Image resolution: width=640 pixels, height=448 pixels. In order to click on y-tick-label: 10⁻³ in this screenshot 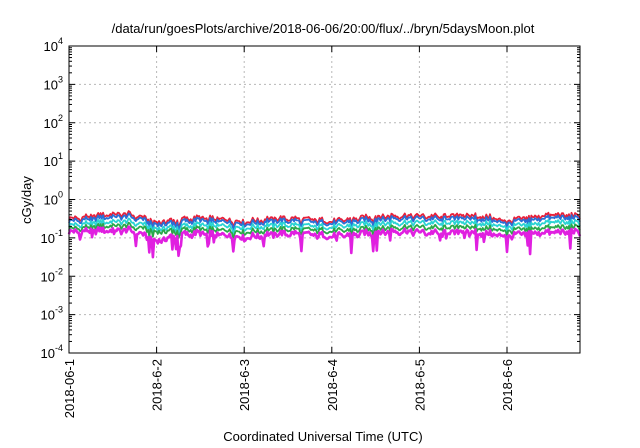, I will do `click(52, 314)`.